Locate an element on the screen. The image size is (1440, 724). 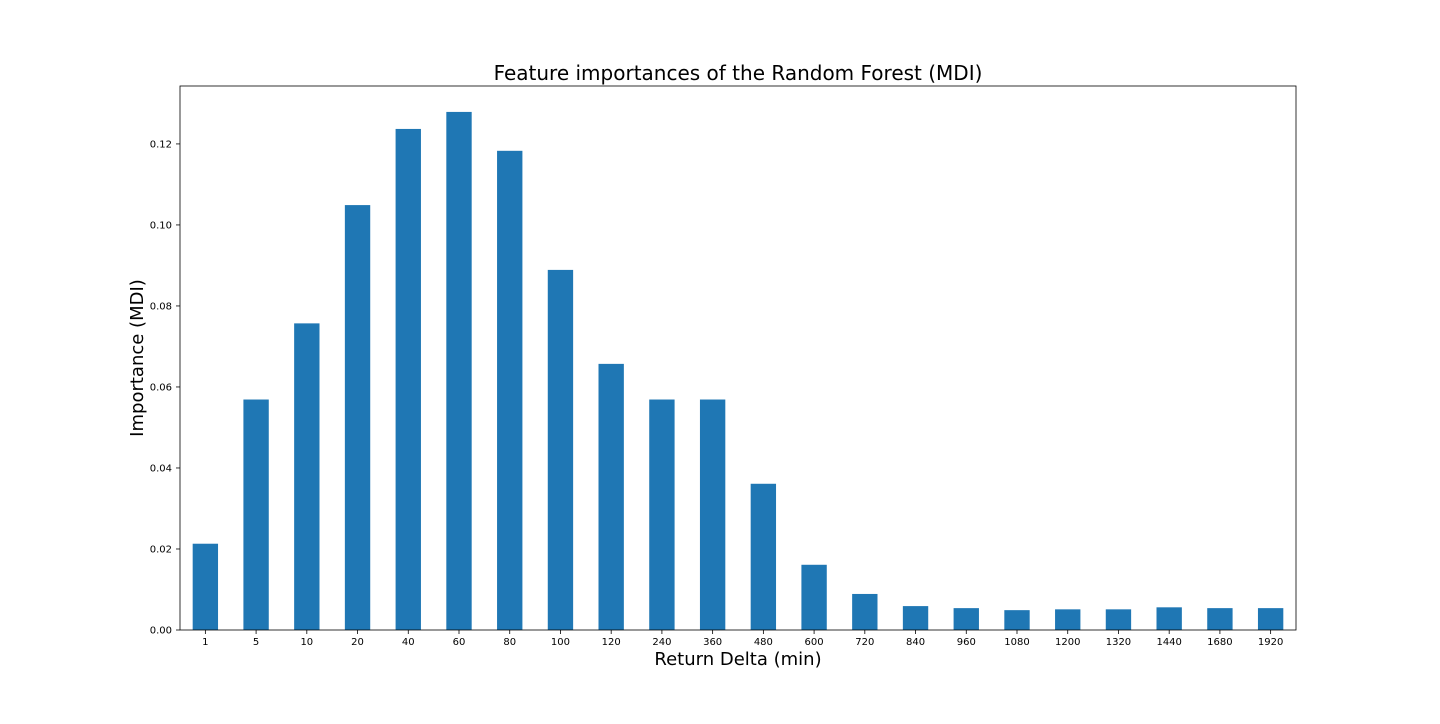
x-tick-label: 5 is located at coordinates (256, 642).